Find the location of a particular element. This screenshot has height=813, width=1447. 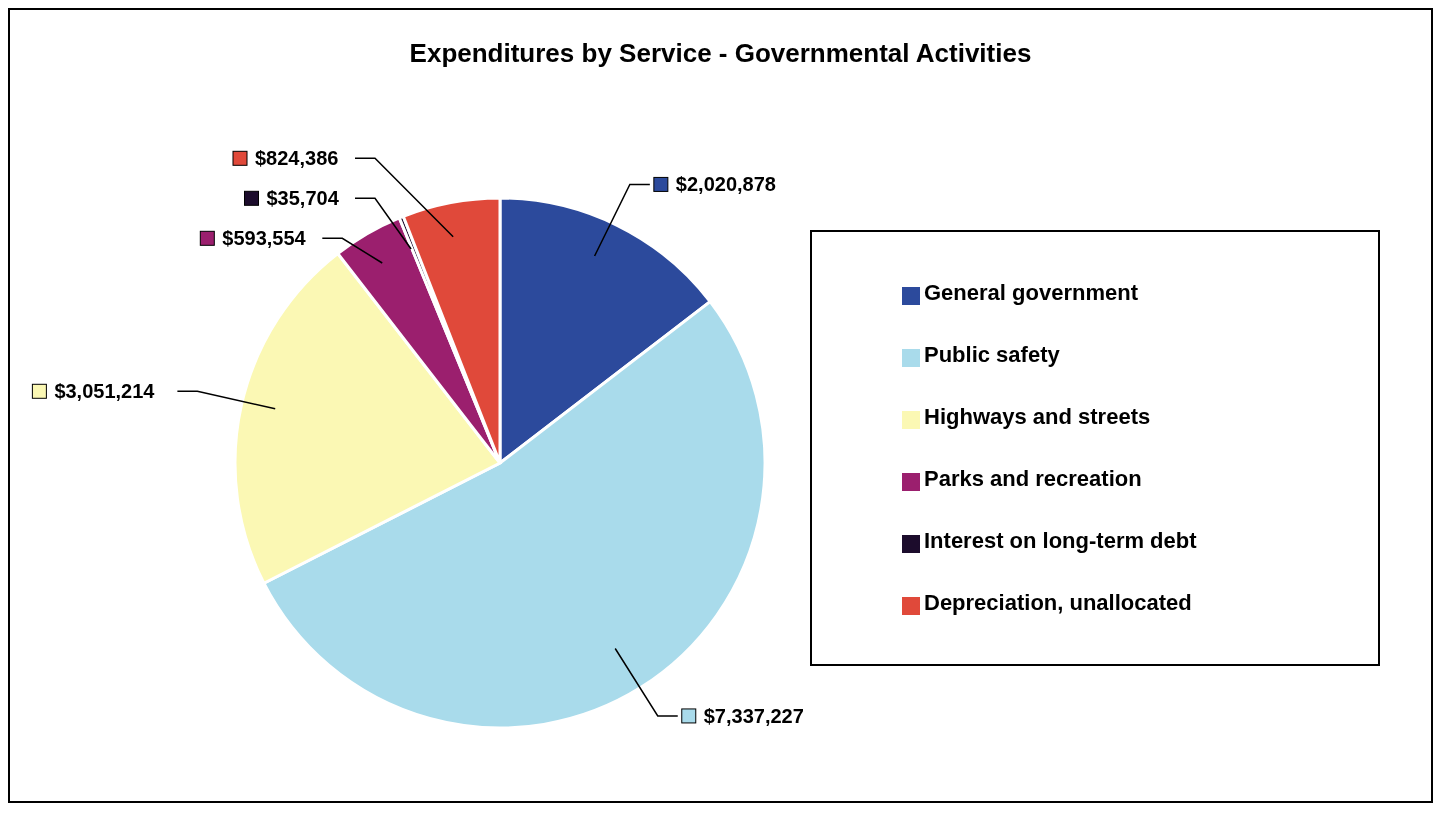

legend-label: Depreciation, unallocated is located at coordinates (1058, 602).